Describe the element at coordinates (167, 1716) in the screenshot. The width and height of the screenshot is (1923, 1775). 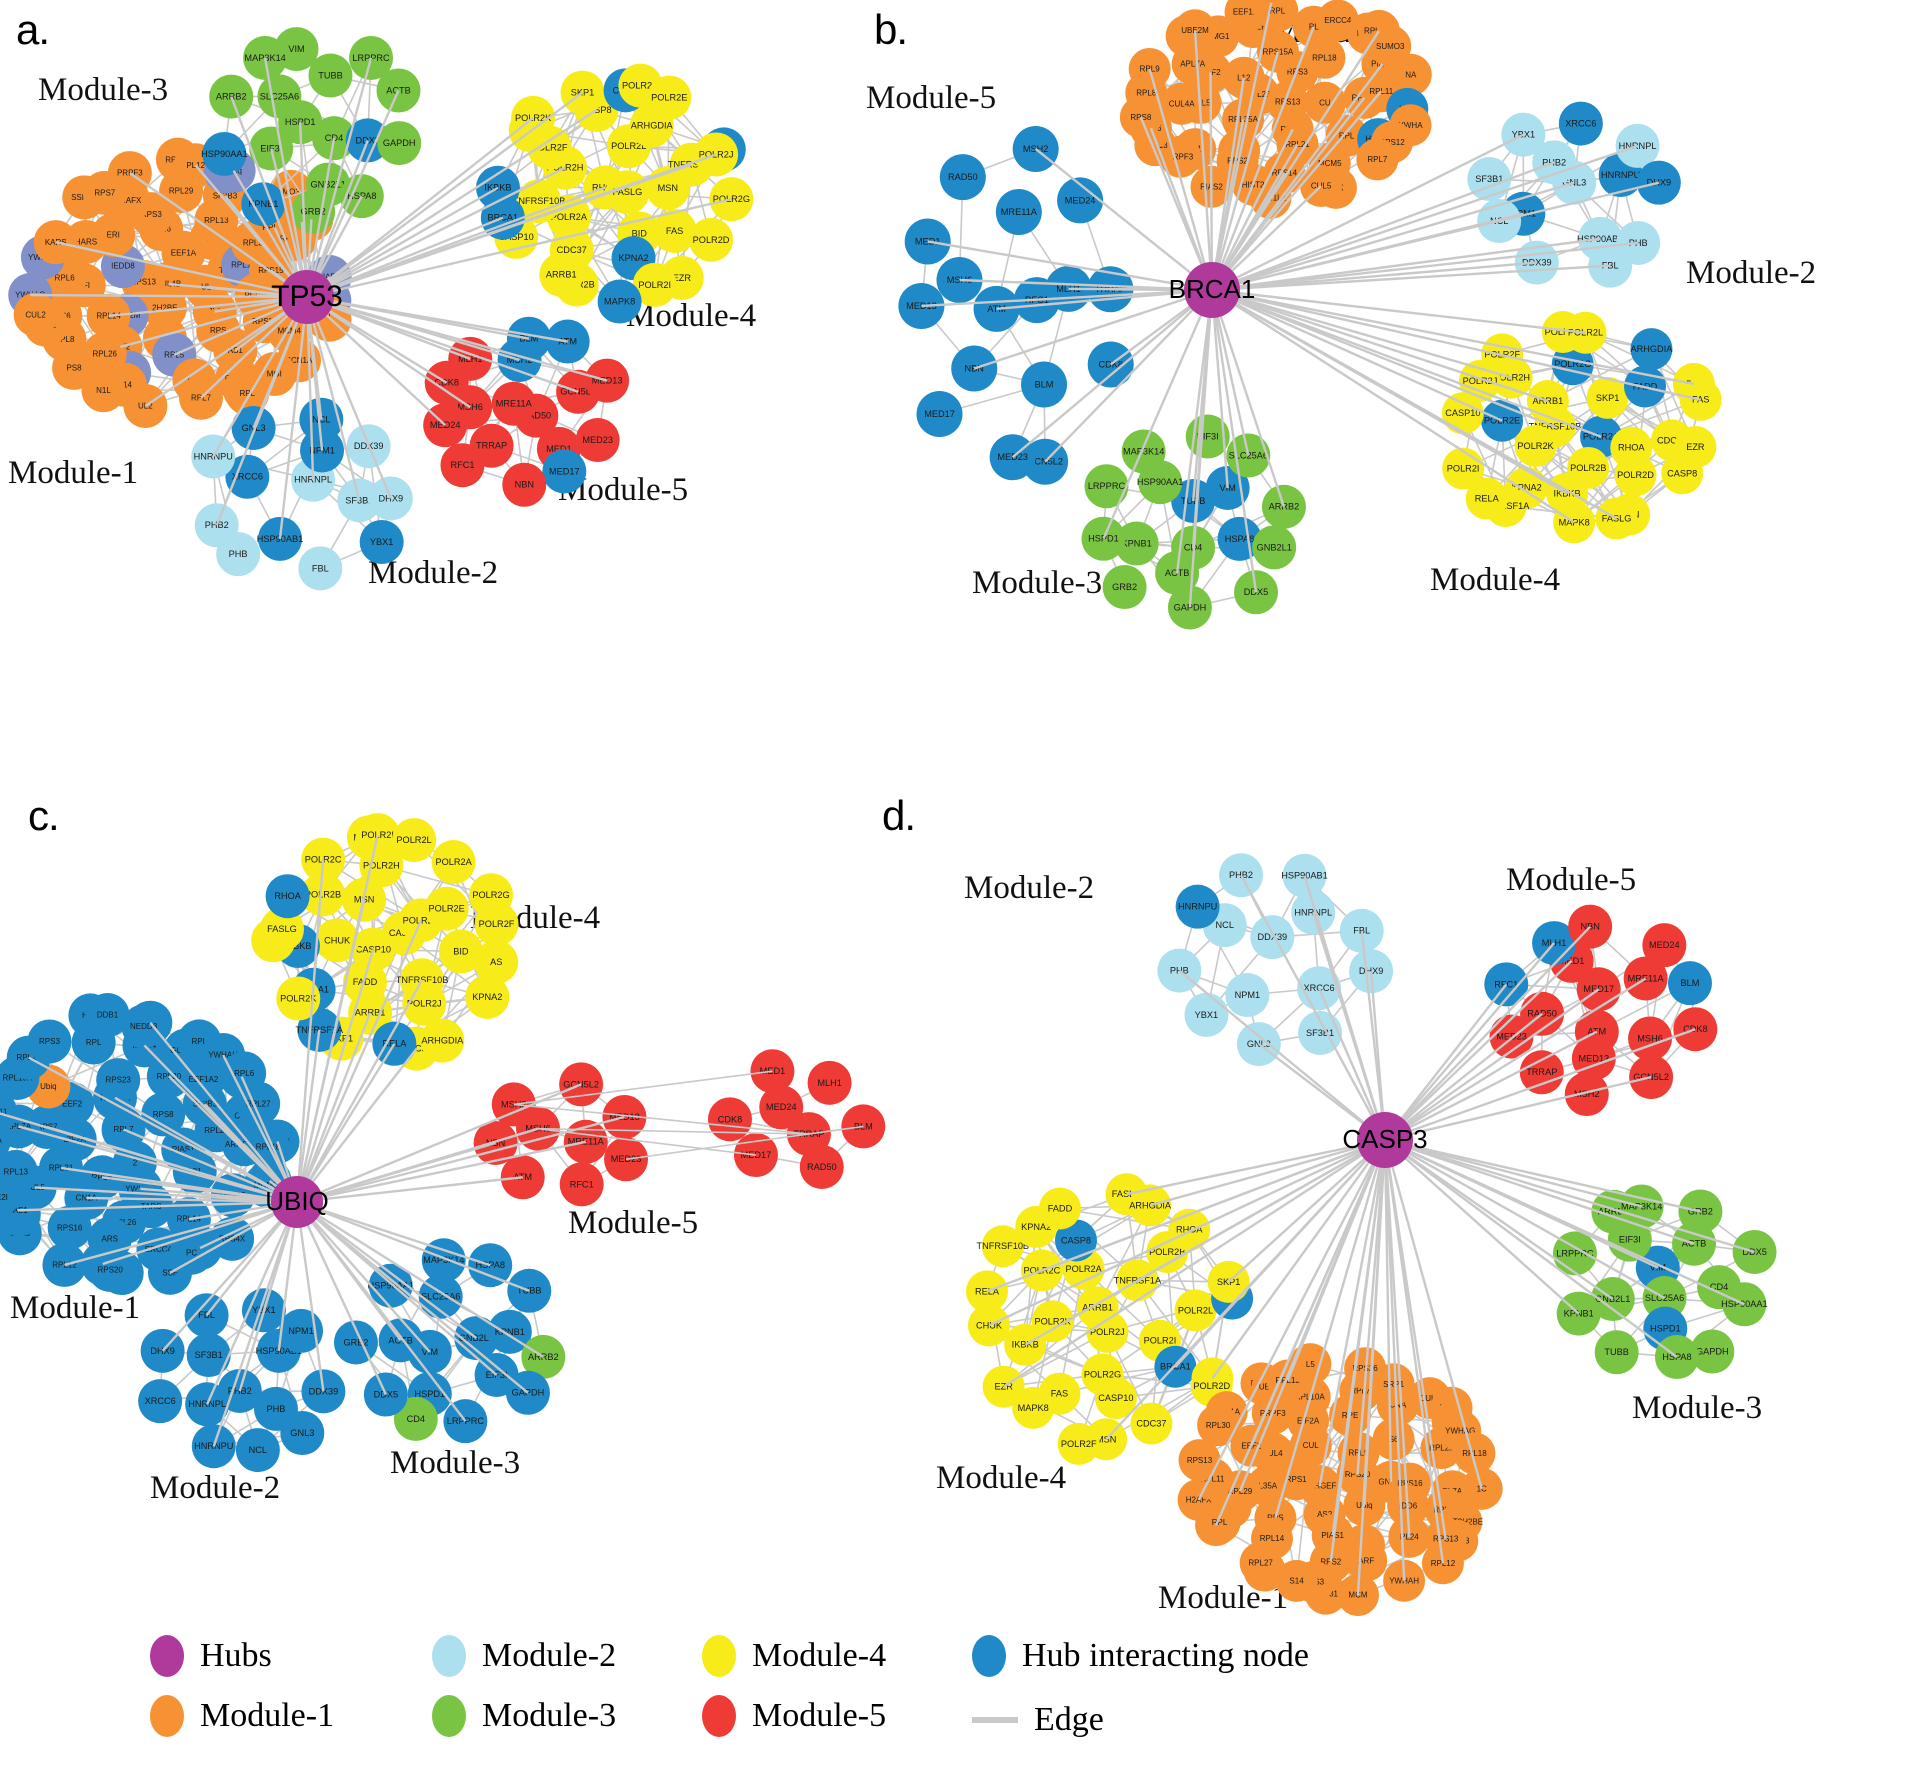
I see `legend-swatch-module1` at that location.